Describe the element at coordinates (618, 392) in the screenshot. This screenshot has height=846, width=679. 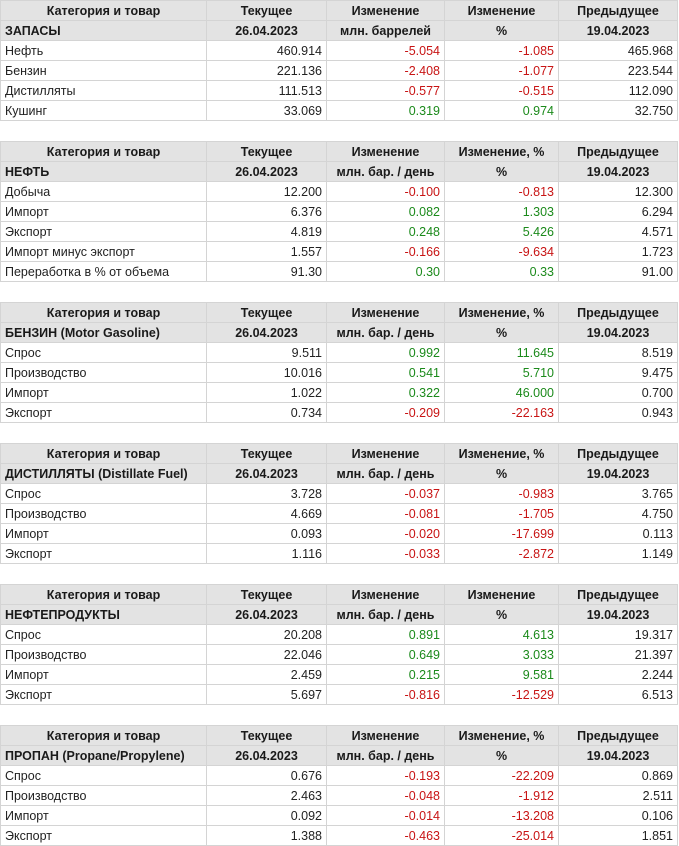
I see `value-cell: 0.700` at that location.